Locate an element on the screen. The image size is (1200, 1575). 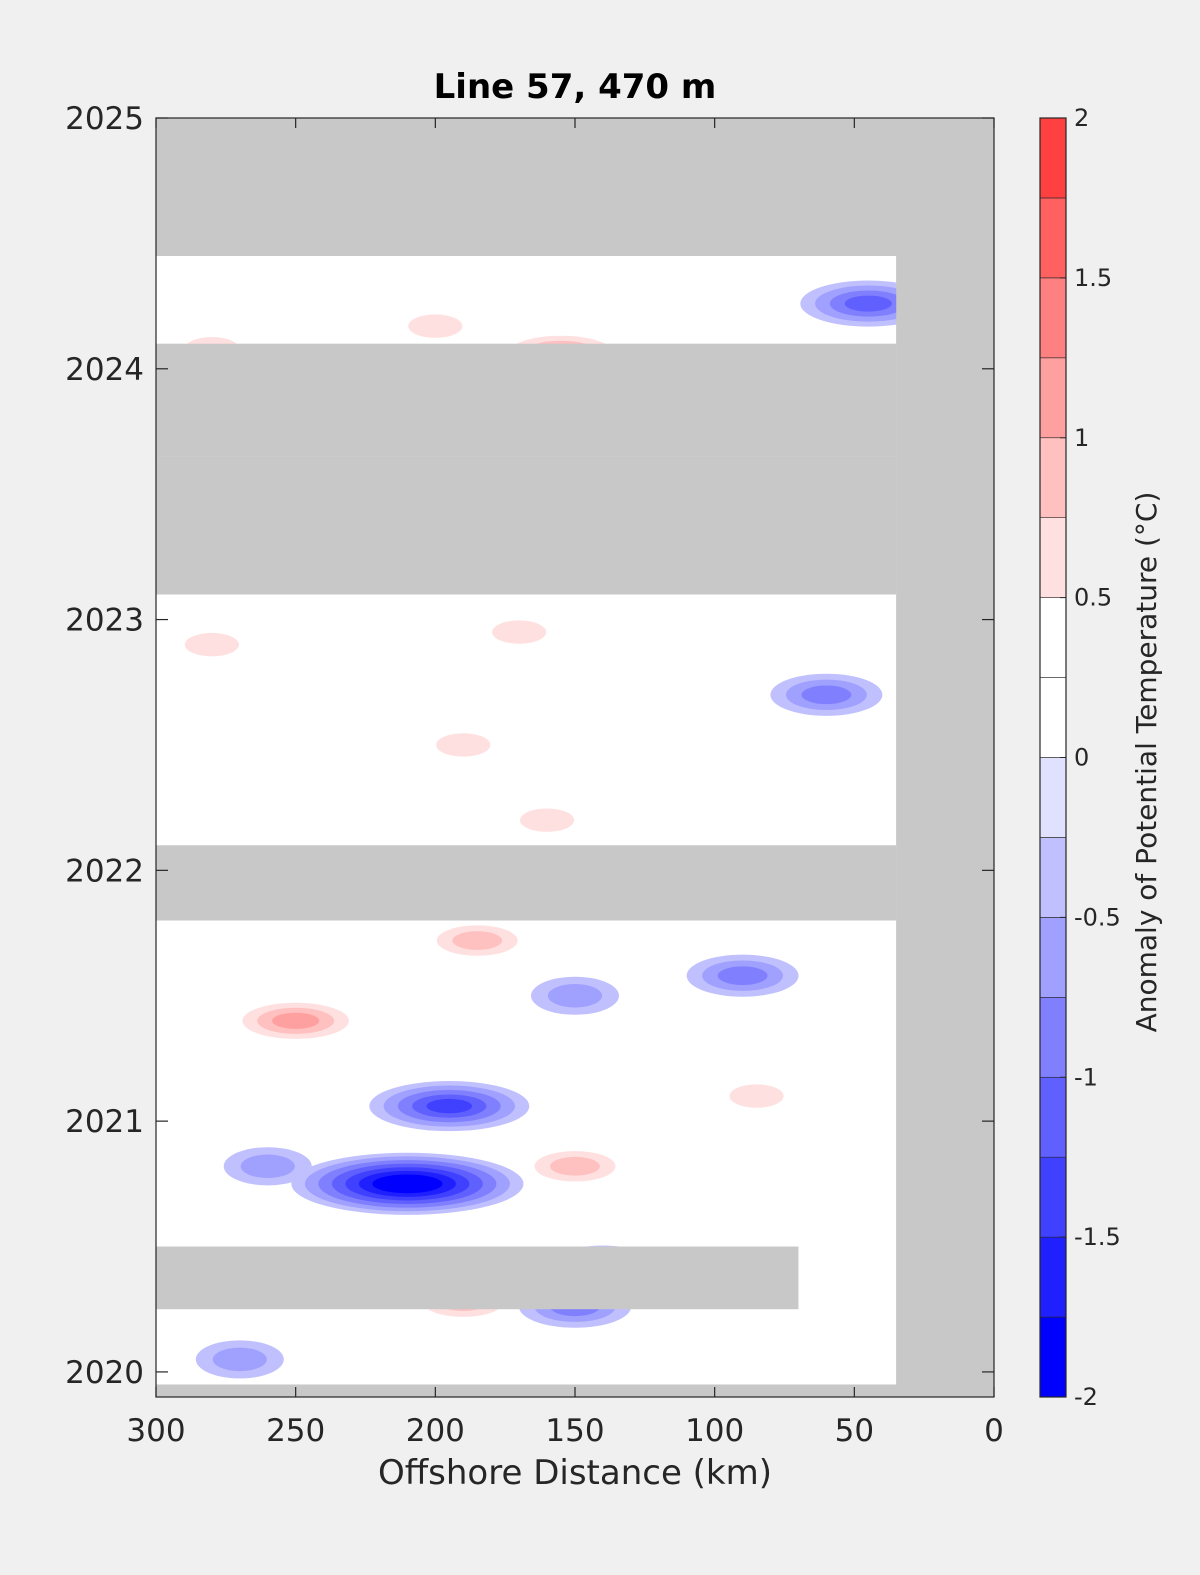
colorbar-tick-label-0.5: 0.5 is located at coordinates (1093, 598).